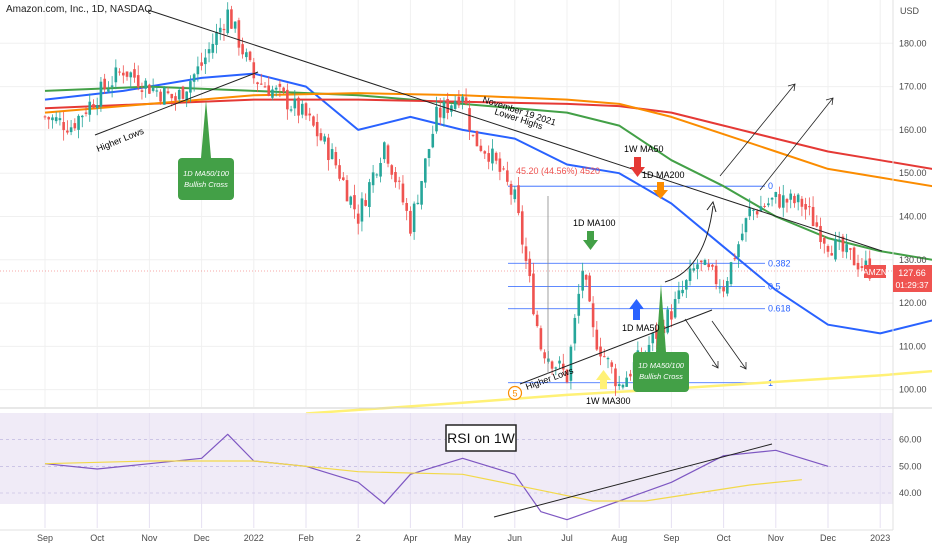  What do you see at coordinates (463, 538) in the screenshot?
I see `time-tick-label: May` at bounding box center [463, 538].